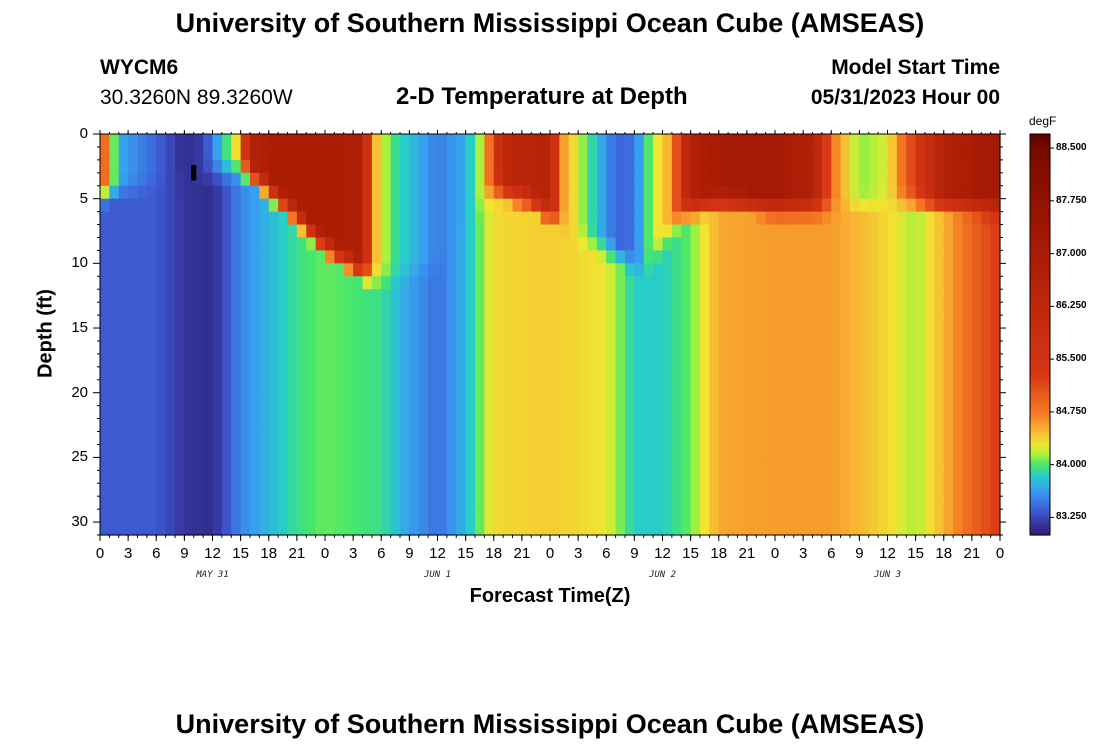  I want to click on y-tick-label: 25, so click(79, 457).